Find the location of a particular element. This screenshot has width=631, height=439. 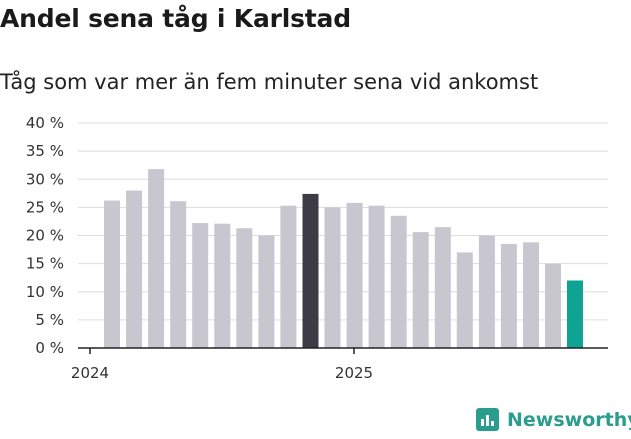

y-tick-label: 35 % is located at coordinates (45, 151).